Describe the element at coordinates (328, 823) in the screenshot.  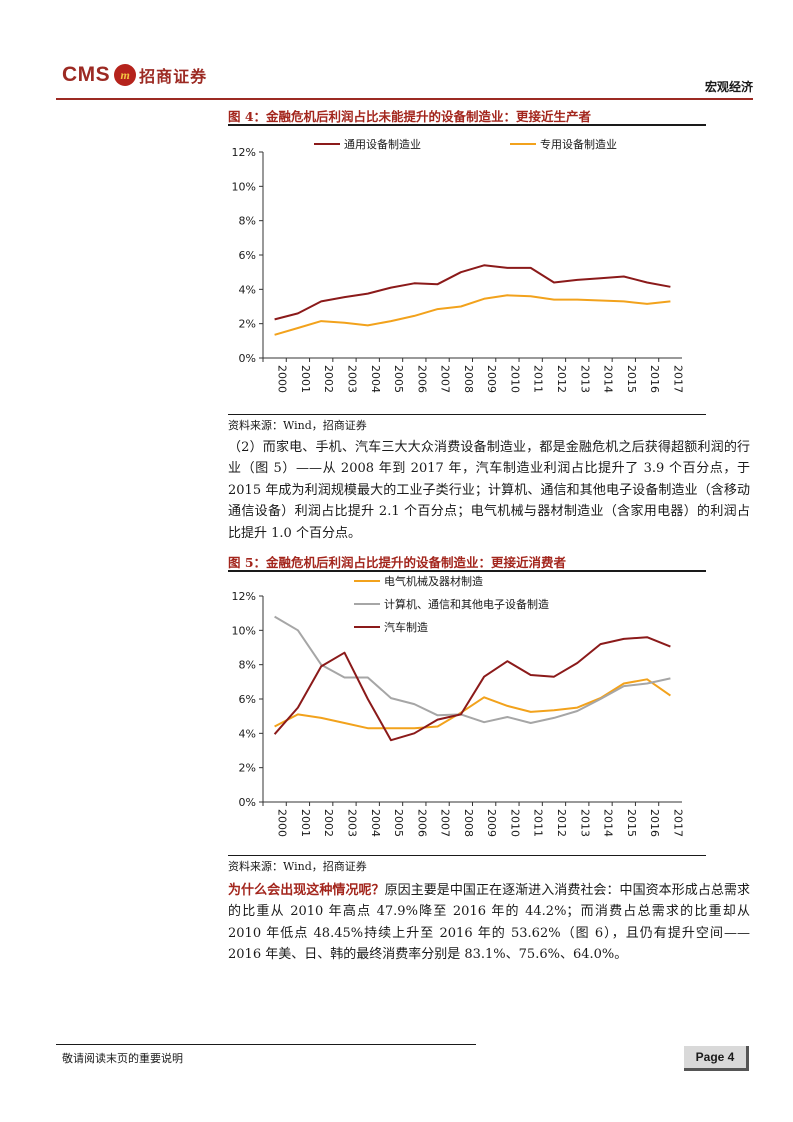
I see `fig5-x-tick-label: 2002` at that location.